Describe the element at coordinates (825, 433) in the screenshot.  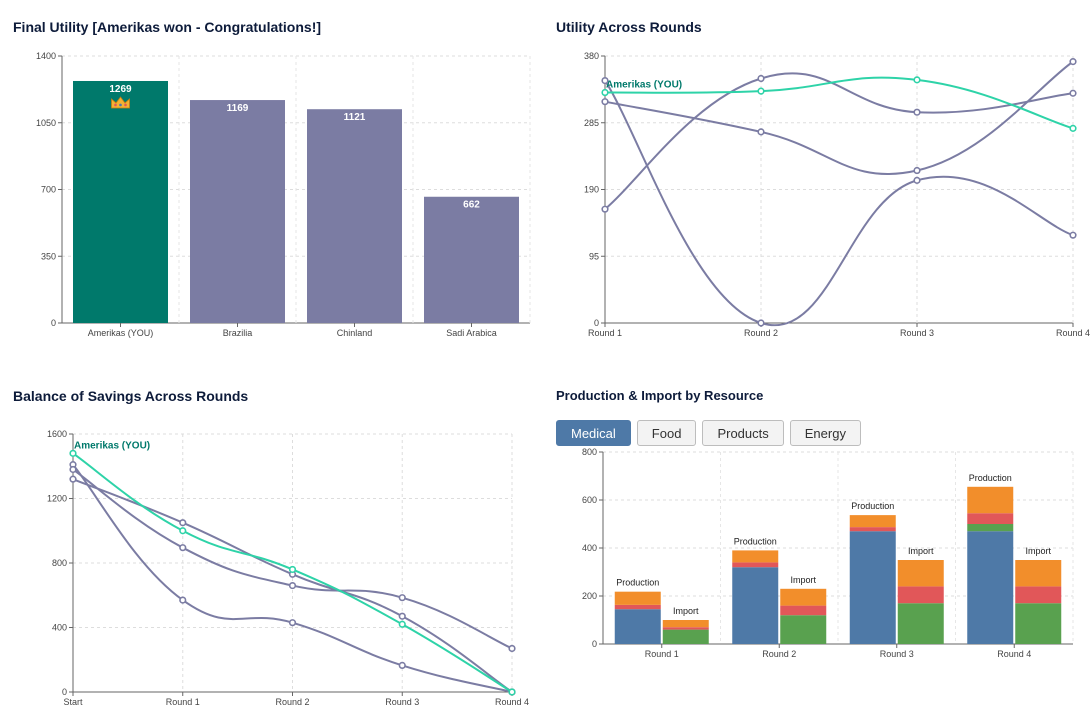
I see `tab-energy: Energy` at that location.